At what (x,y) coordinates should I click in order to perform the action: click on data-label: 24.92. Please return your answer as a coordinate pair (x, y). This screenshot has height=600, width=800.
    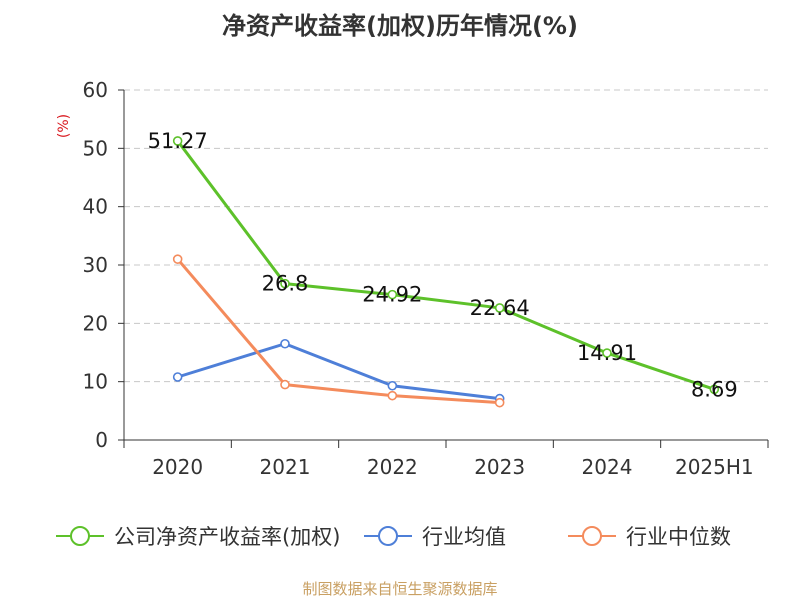
    Looking at the image, I should click on (392, 295).